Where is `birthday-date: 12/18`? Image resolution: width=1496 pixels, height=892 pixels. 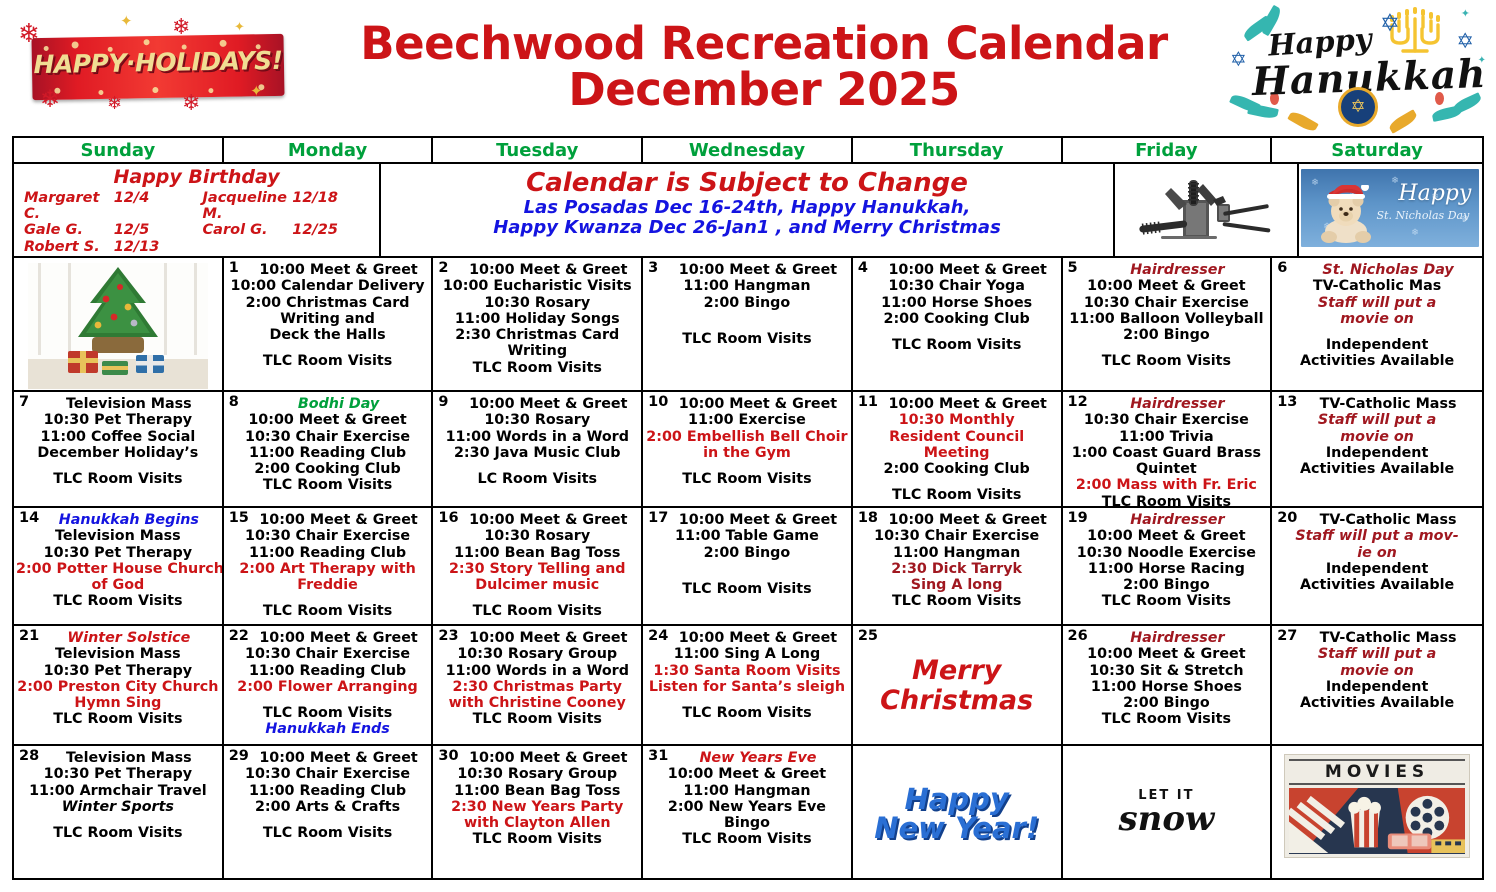
birthday-date: 12/18 is located at coordinates (315, 197).